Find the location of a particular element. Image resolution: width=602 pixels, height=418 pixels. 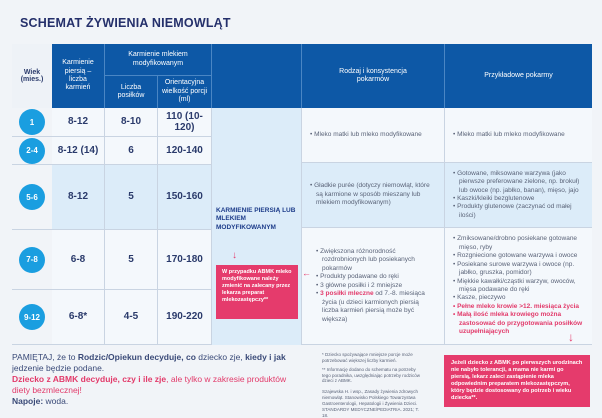

type-item: • 3 główne posiłki i 2 mniejsze is located at coordinates (359, 285).